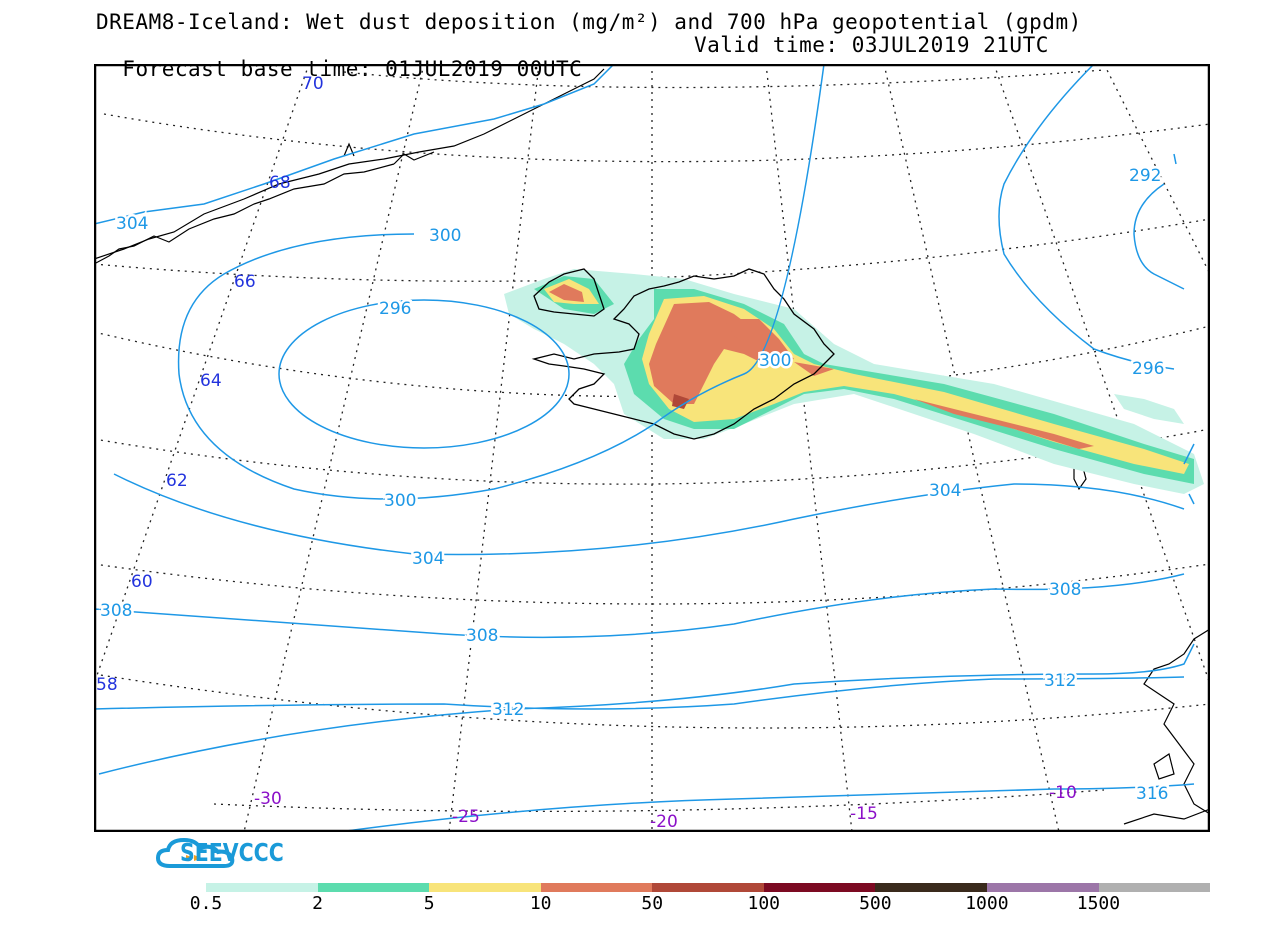 This screenshot has width=1276, height=925. What do you see at coordinates (268, 799) in the screenshot?
I see `lon-label-minus30: -30` at bounding box center [268, 799].